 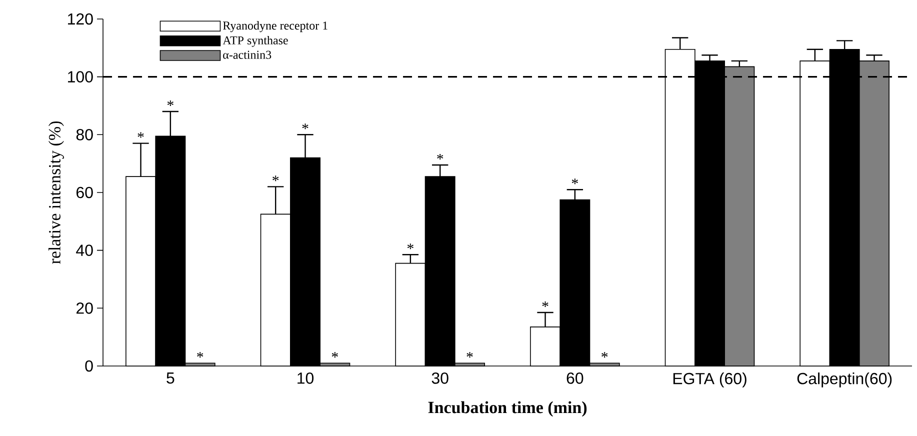 What do you see at coordinates (275, 26) in the screenshot?
I see `legend-label: Ryanodyne receptor 1` at bounding box center [275, 26].